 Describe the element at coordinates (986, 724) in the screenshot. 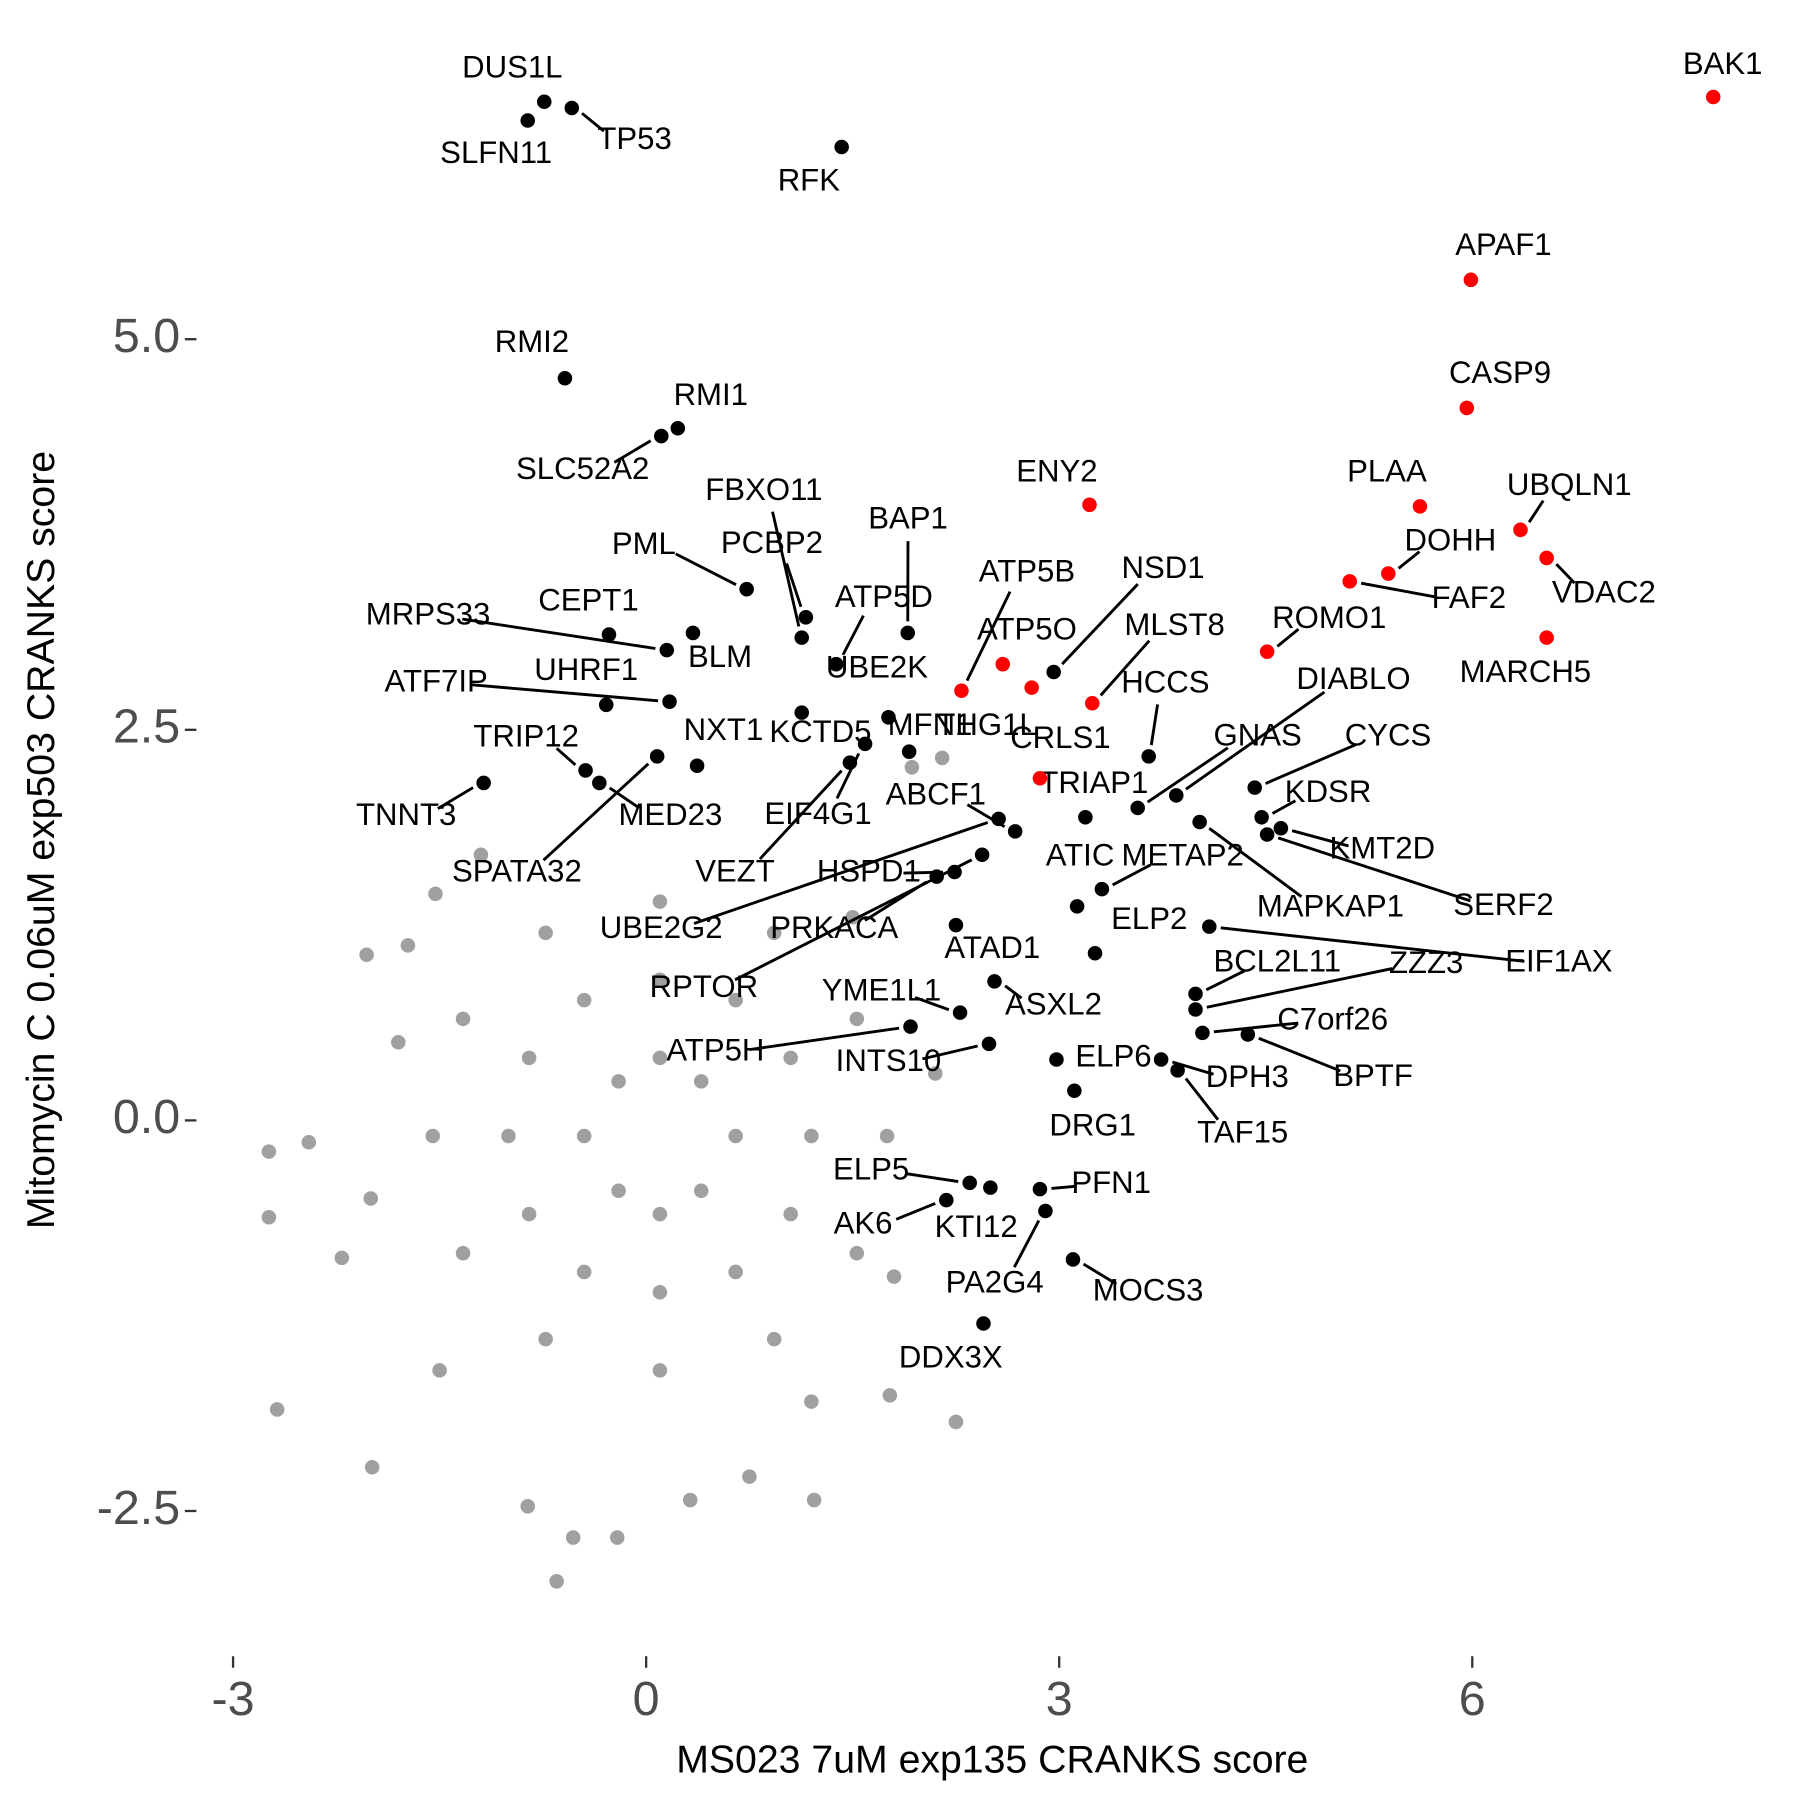

I see `point-label: THG1L` at that location.